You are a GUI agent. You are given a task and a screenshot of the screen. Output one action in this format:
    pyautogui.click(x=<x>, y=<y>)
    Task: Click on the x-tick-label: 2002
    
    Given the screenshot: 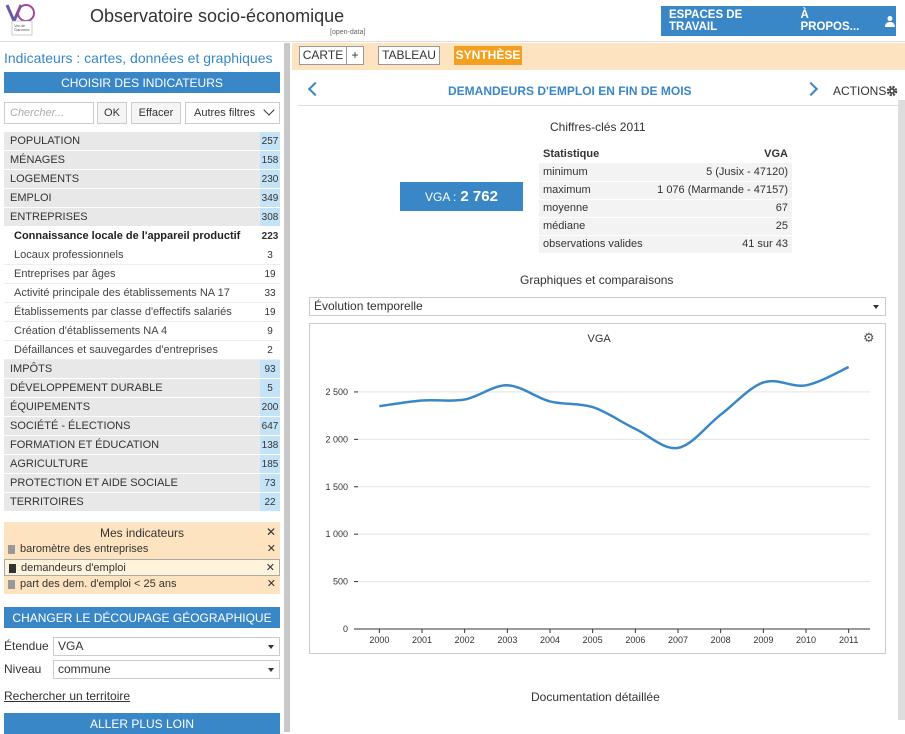 What is the action you would take?
    pyautogui.click(x=465, y=640)
    